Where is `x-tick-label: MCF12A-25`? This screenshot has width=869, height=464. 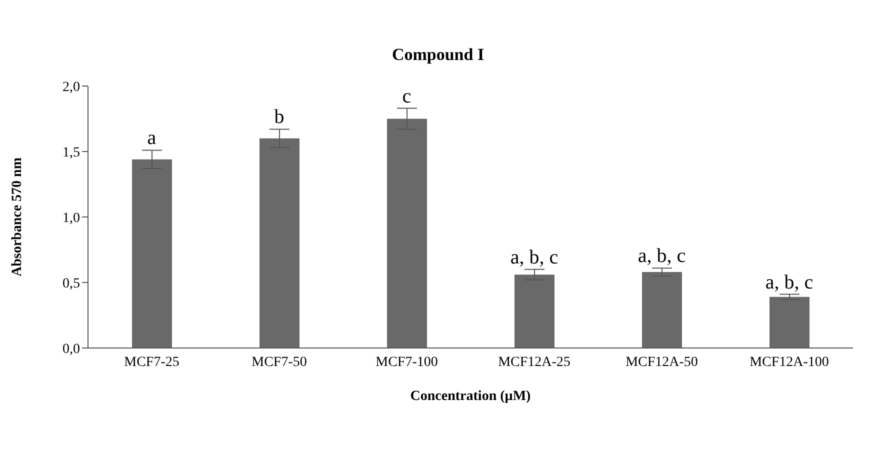
x-tick-label: MCF12A-25 is located at coordinates (534, 362).